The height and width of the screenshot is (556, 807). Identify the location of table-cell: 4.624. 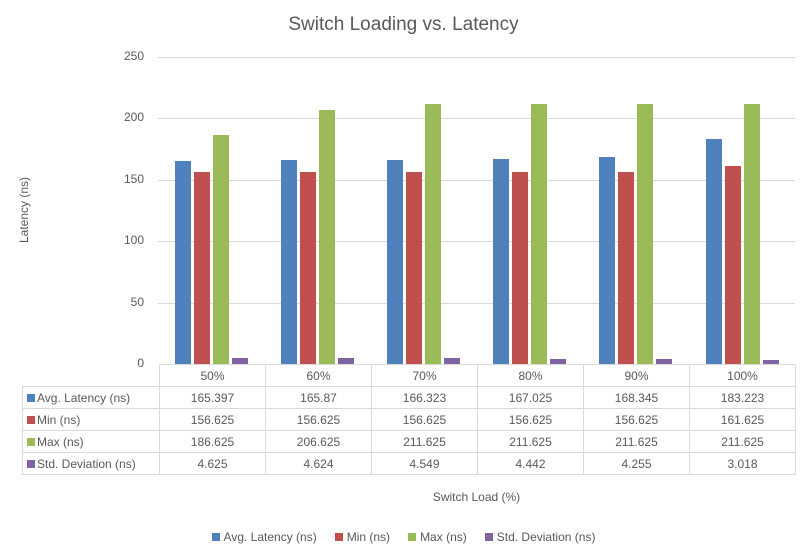
(318, 463).